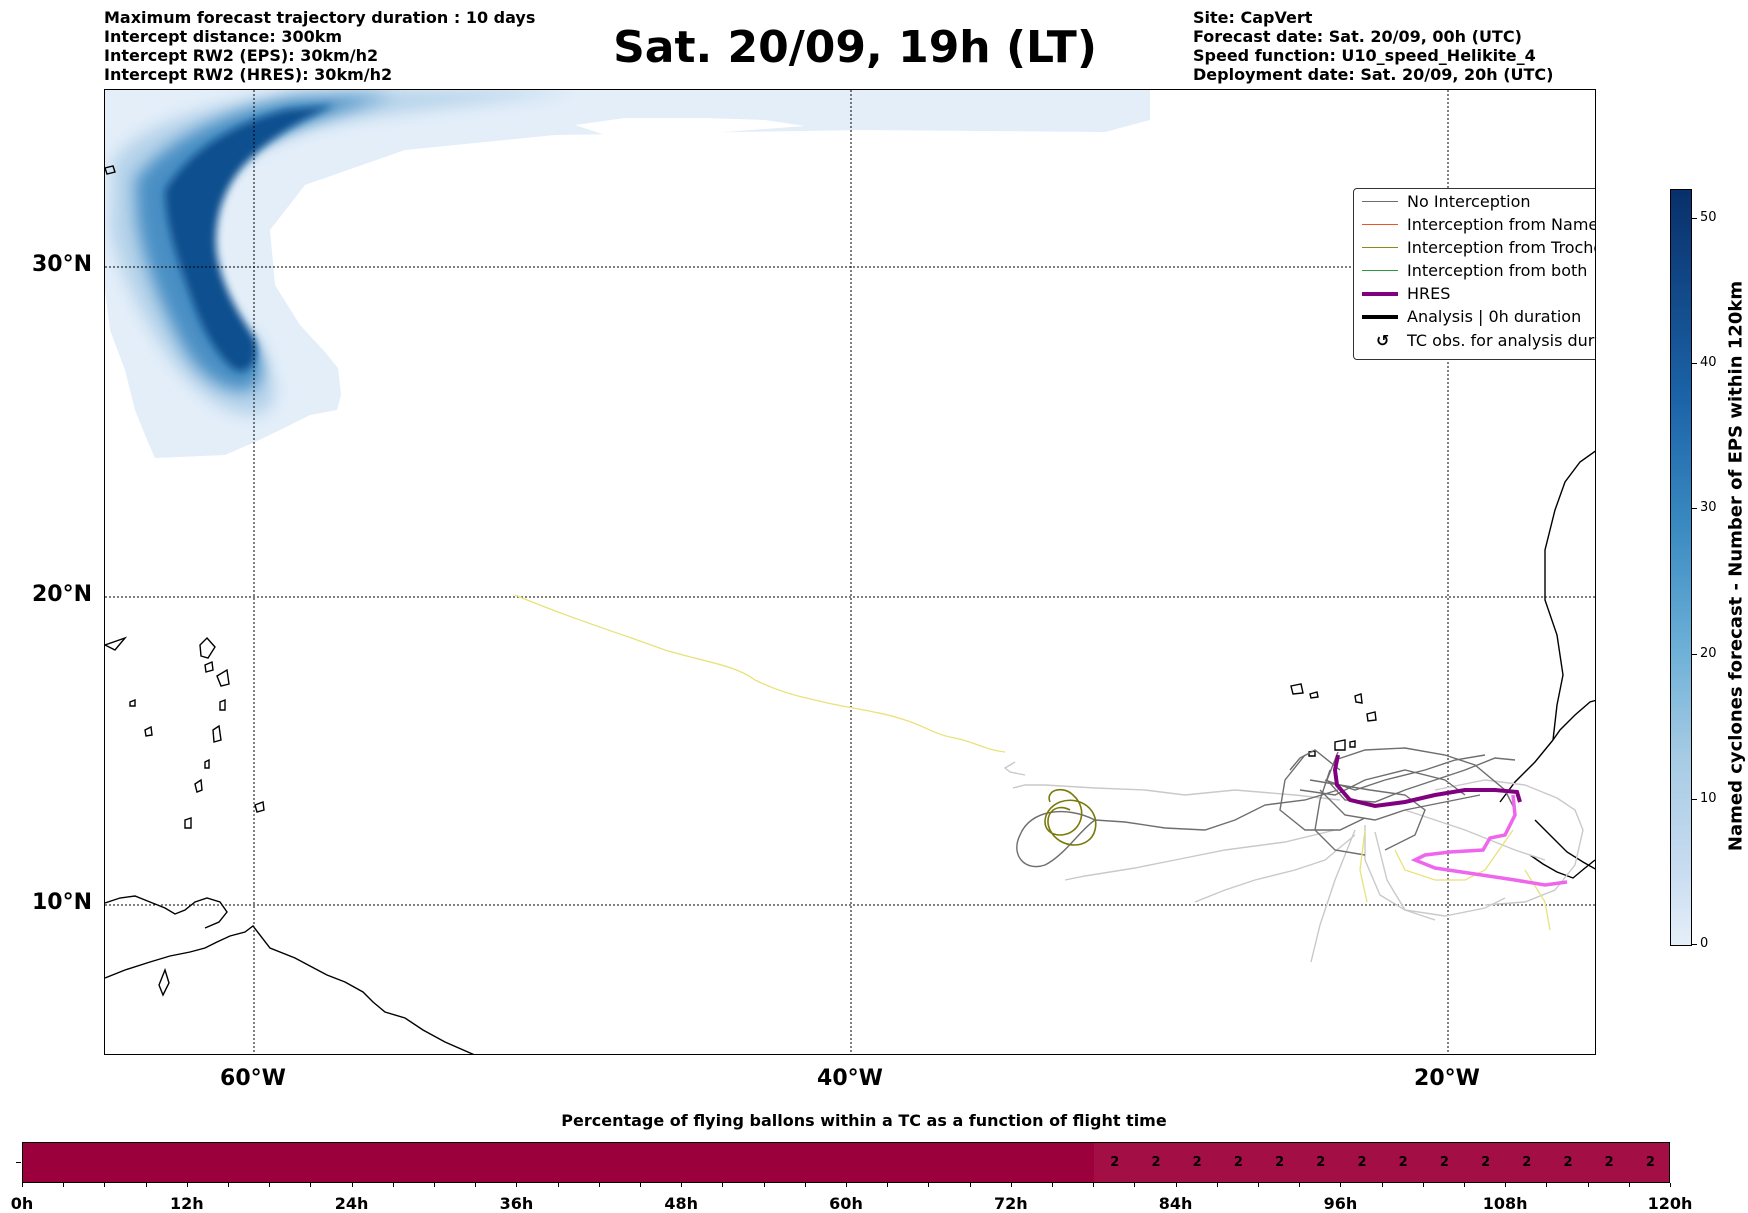 This screenshot has width=1748, height=1213. I want to click on south-america-coast, so click(290, 989).